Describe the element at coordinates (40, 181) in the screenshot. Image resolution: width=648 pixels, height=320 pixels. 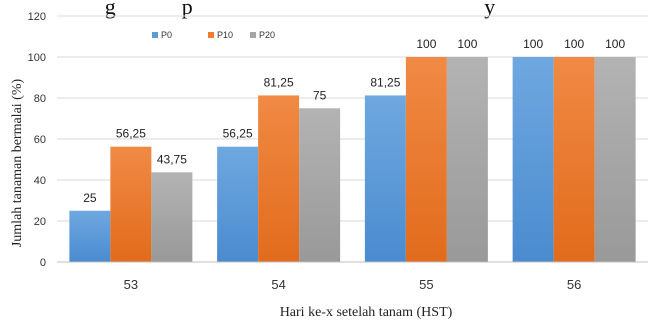
I see `y-tick-label: 40` at that location.